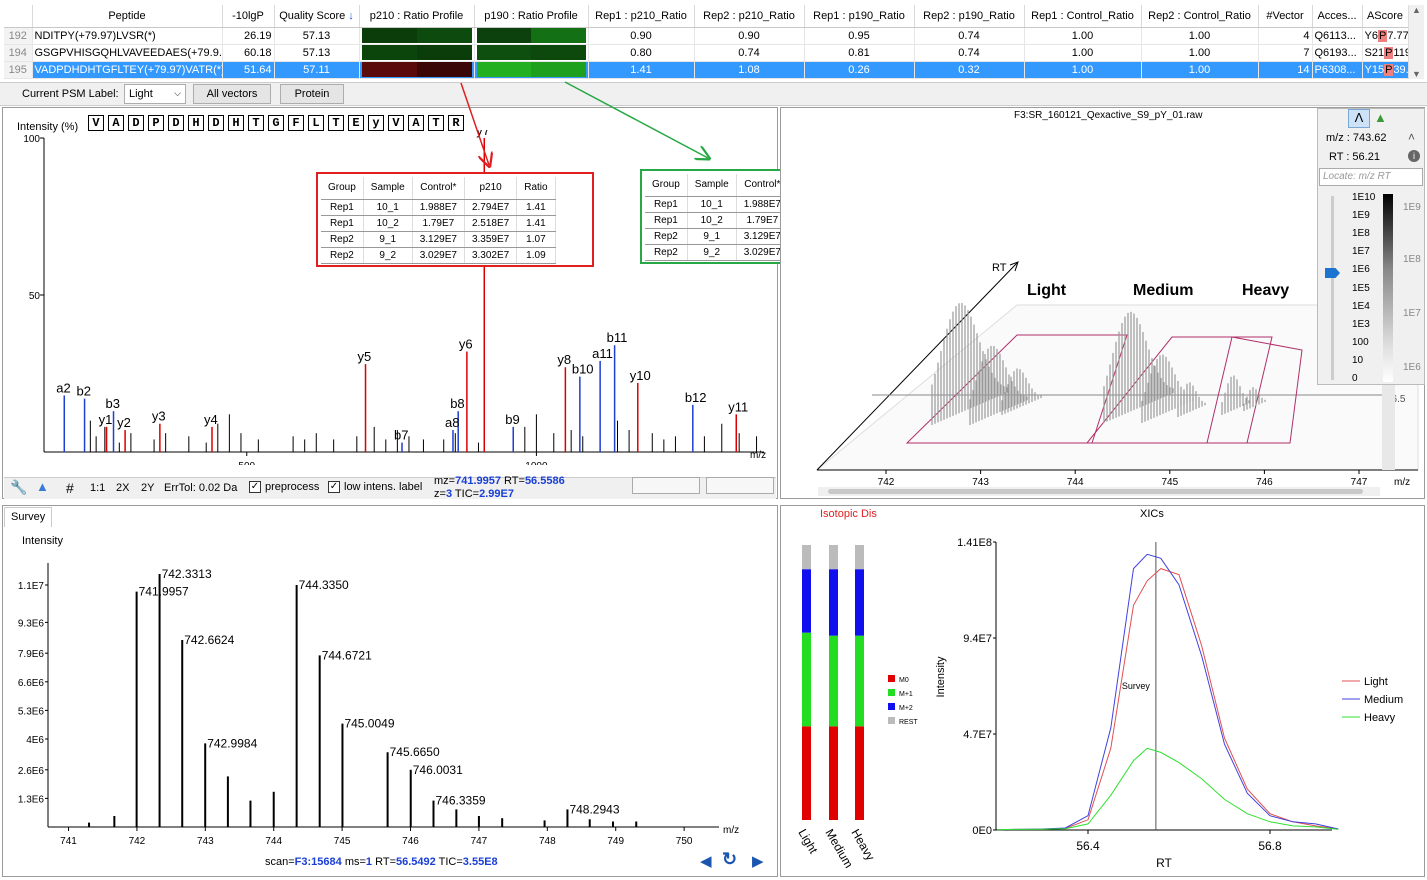 The image size is (1427, 880). What do you see at coordinates (456, 123) in the screenshot?
I see `residue: R` at bounding box center [456, 123].